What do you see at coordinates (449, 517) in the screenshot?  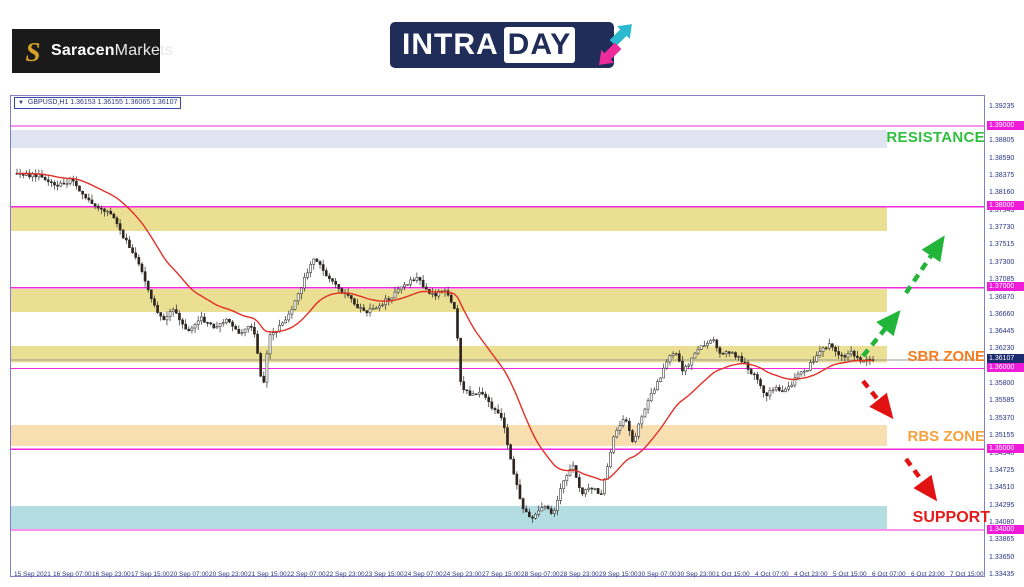 I see `zone-band-support` at bounding box center [449, 517].